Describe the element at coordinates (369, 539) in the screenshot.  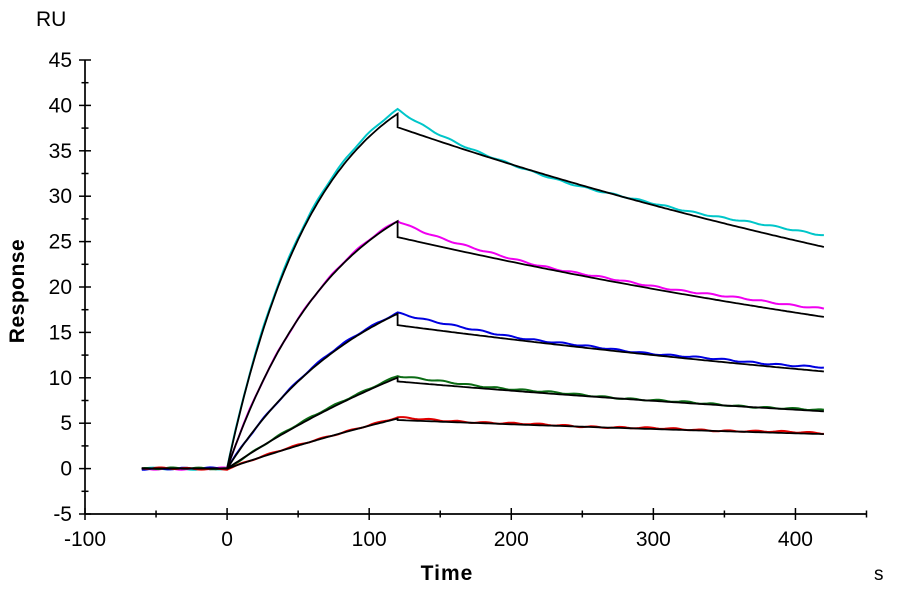
I see `x-tick-label: 100` at that location.